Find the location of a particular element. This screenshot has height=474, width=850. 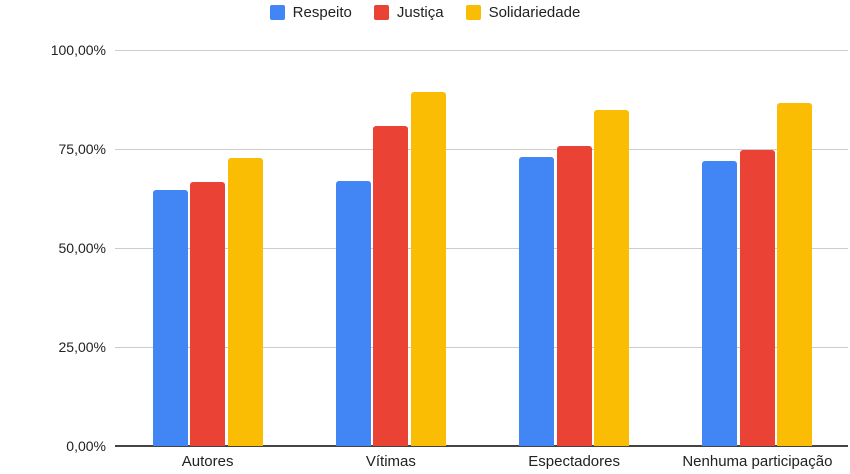

legend-item-respeito: Respeito is located at coordinates (310, 12).